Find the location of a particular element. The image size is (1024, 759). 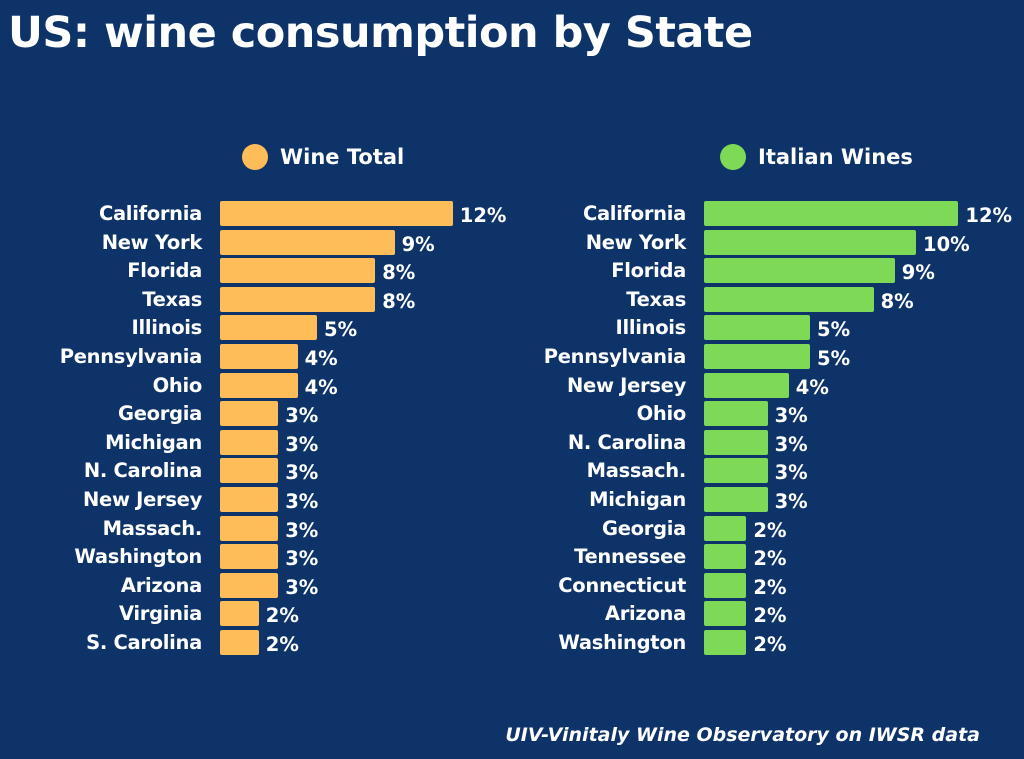

legend-italian-wines: Italian Wines is located at coordinates (816, 157).